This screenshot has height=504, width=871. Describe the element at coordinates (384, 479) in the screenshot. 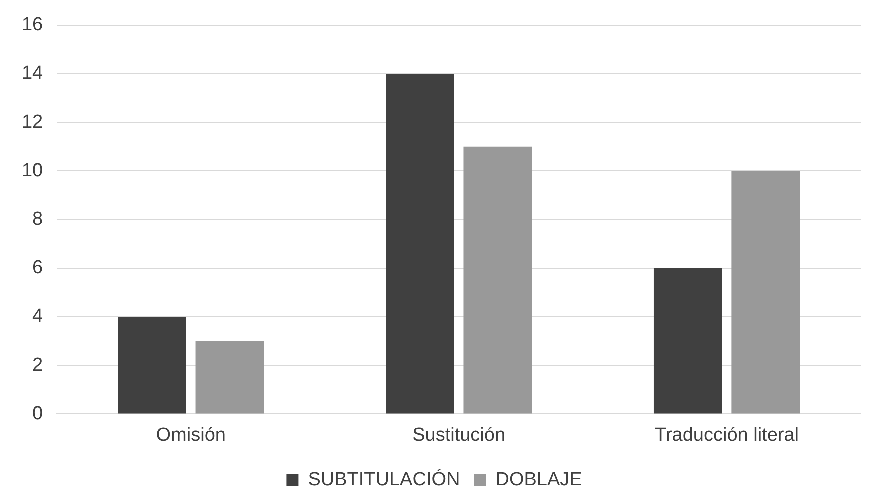

I see `legend-label: SUBTITULACIÓN` at that location.